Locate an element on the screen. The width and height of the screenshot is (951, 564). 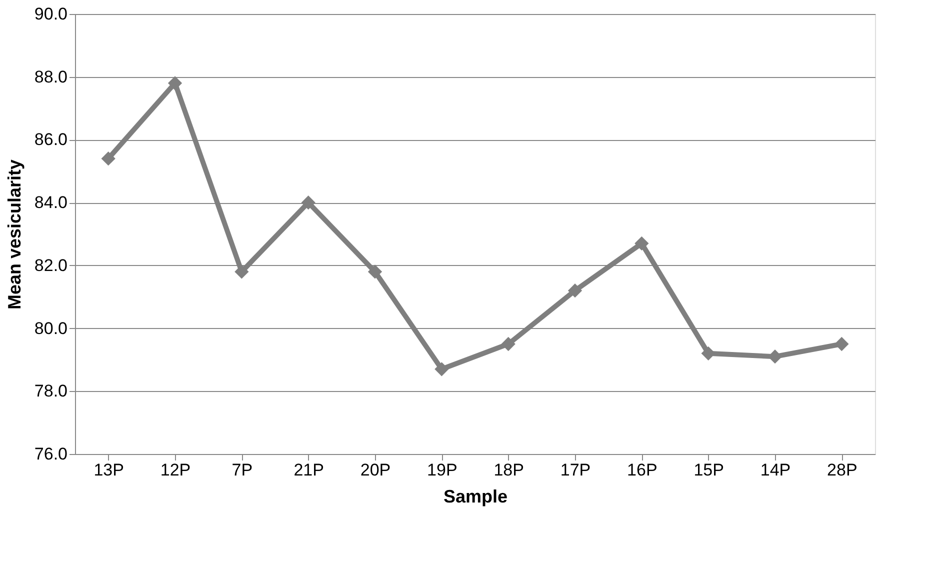
y-tick-label: 88.0 is located at coordinates (51, 76).